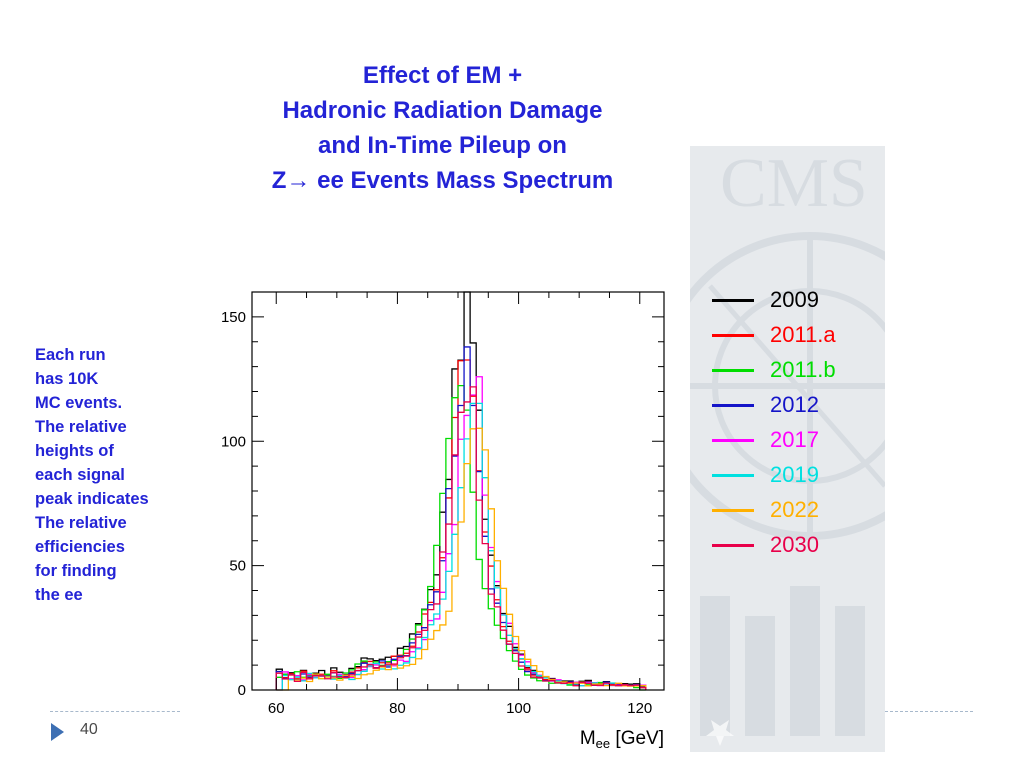  I want to click on x-tick-label: 80, so click(397, 708).